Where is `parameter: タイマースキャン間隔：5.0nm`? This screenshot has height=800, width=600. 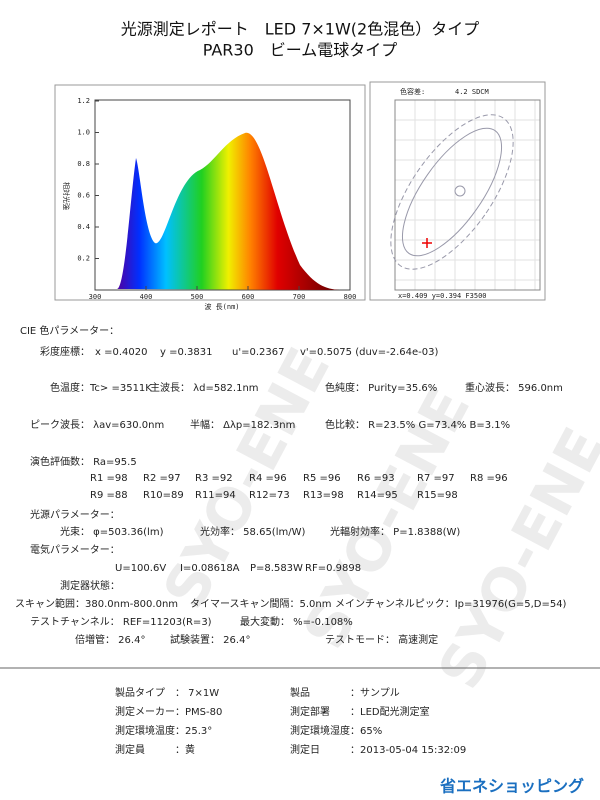
parameter: タイマースキャン間隔：5.0nm is located at coordinates (260, 604).